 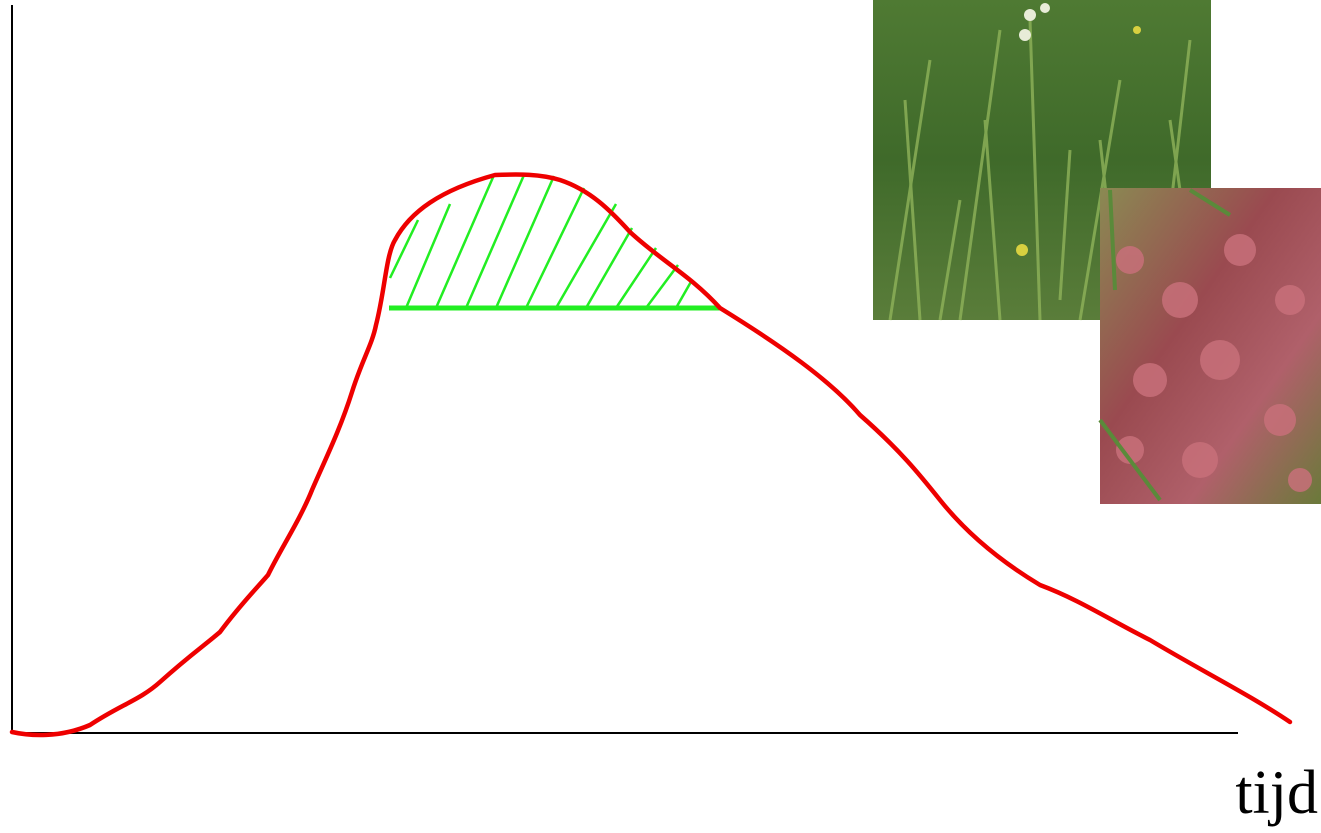 I want to click on photo-sundew, so click(x=1209, y=346).